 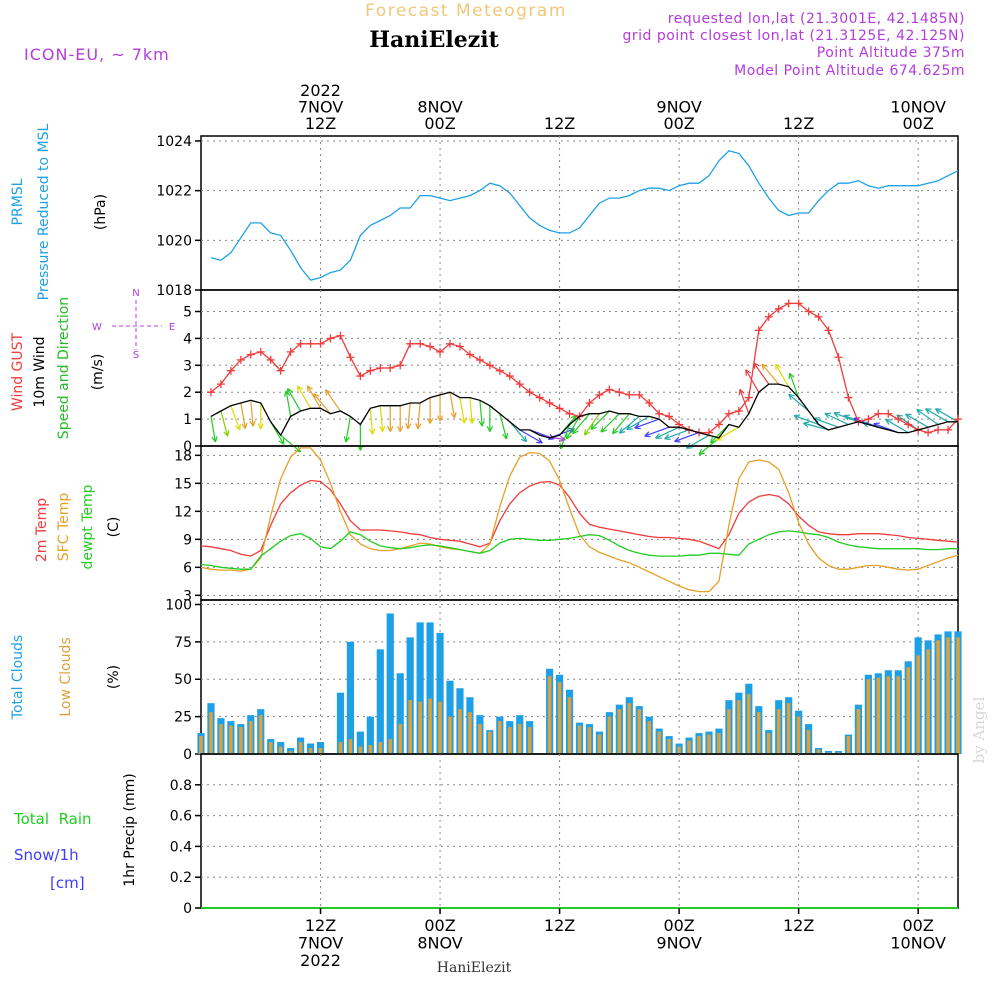 I want to click on precipitation-ytick-label: 0, so click(x=187, y=909).